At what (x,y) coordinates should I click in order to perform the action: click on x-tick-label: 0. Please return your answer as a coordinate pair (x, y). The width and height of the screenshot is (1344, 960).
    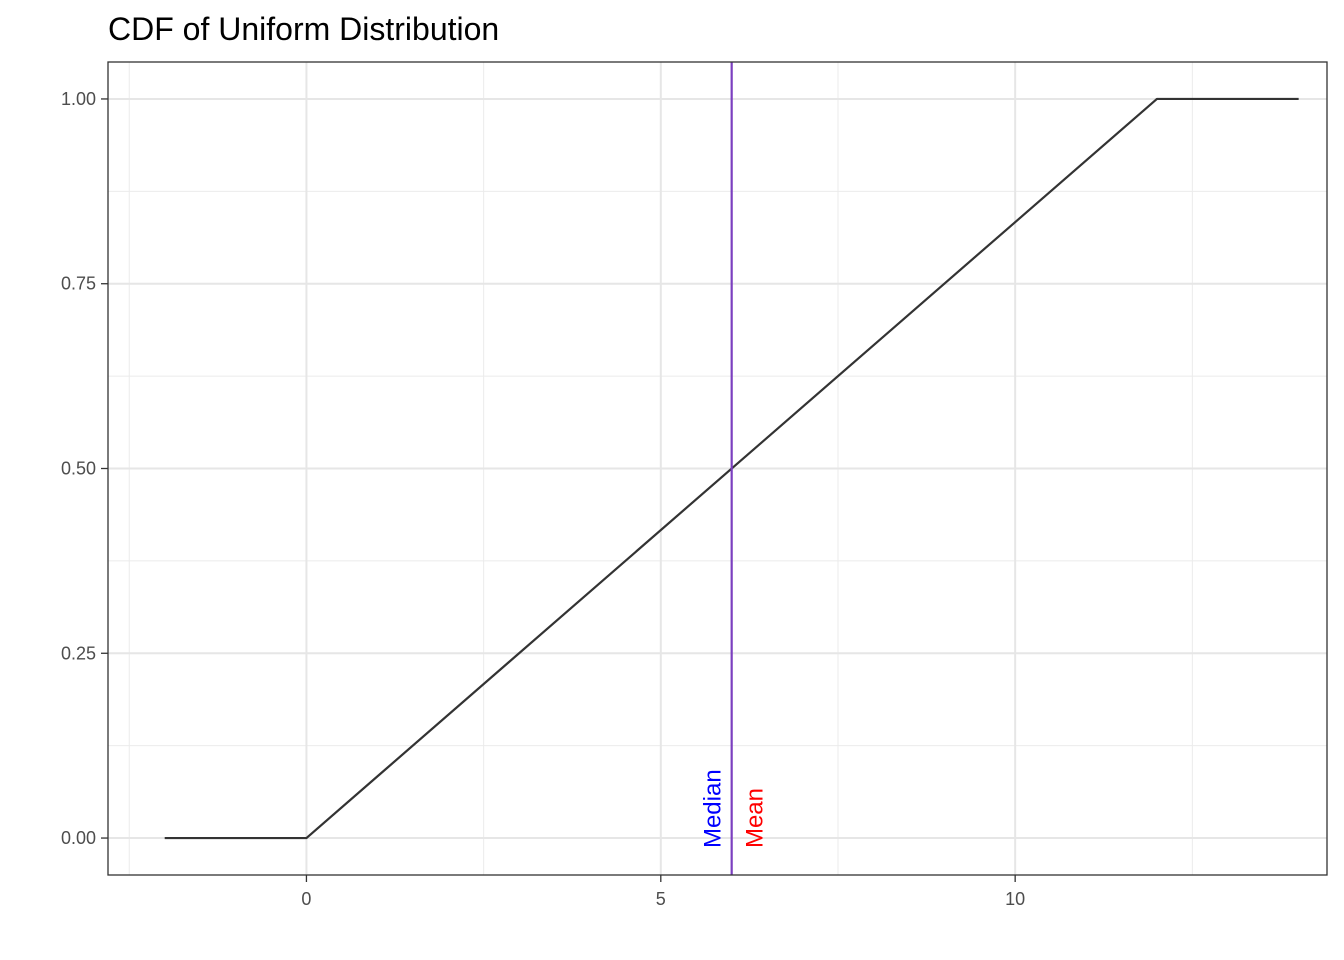
    Looking at the image, I should click on (306, 899).